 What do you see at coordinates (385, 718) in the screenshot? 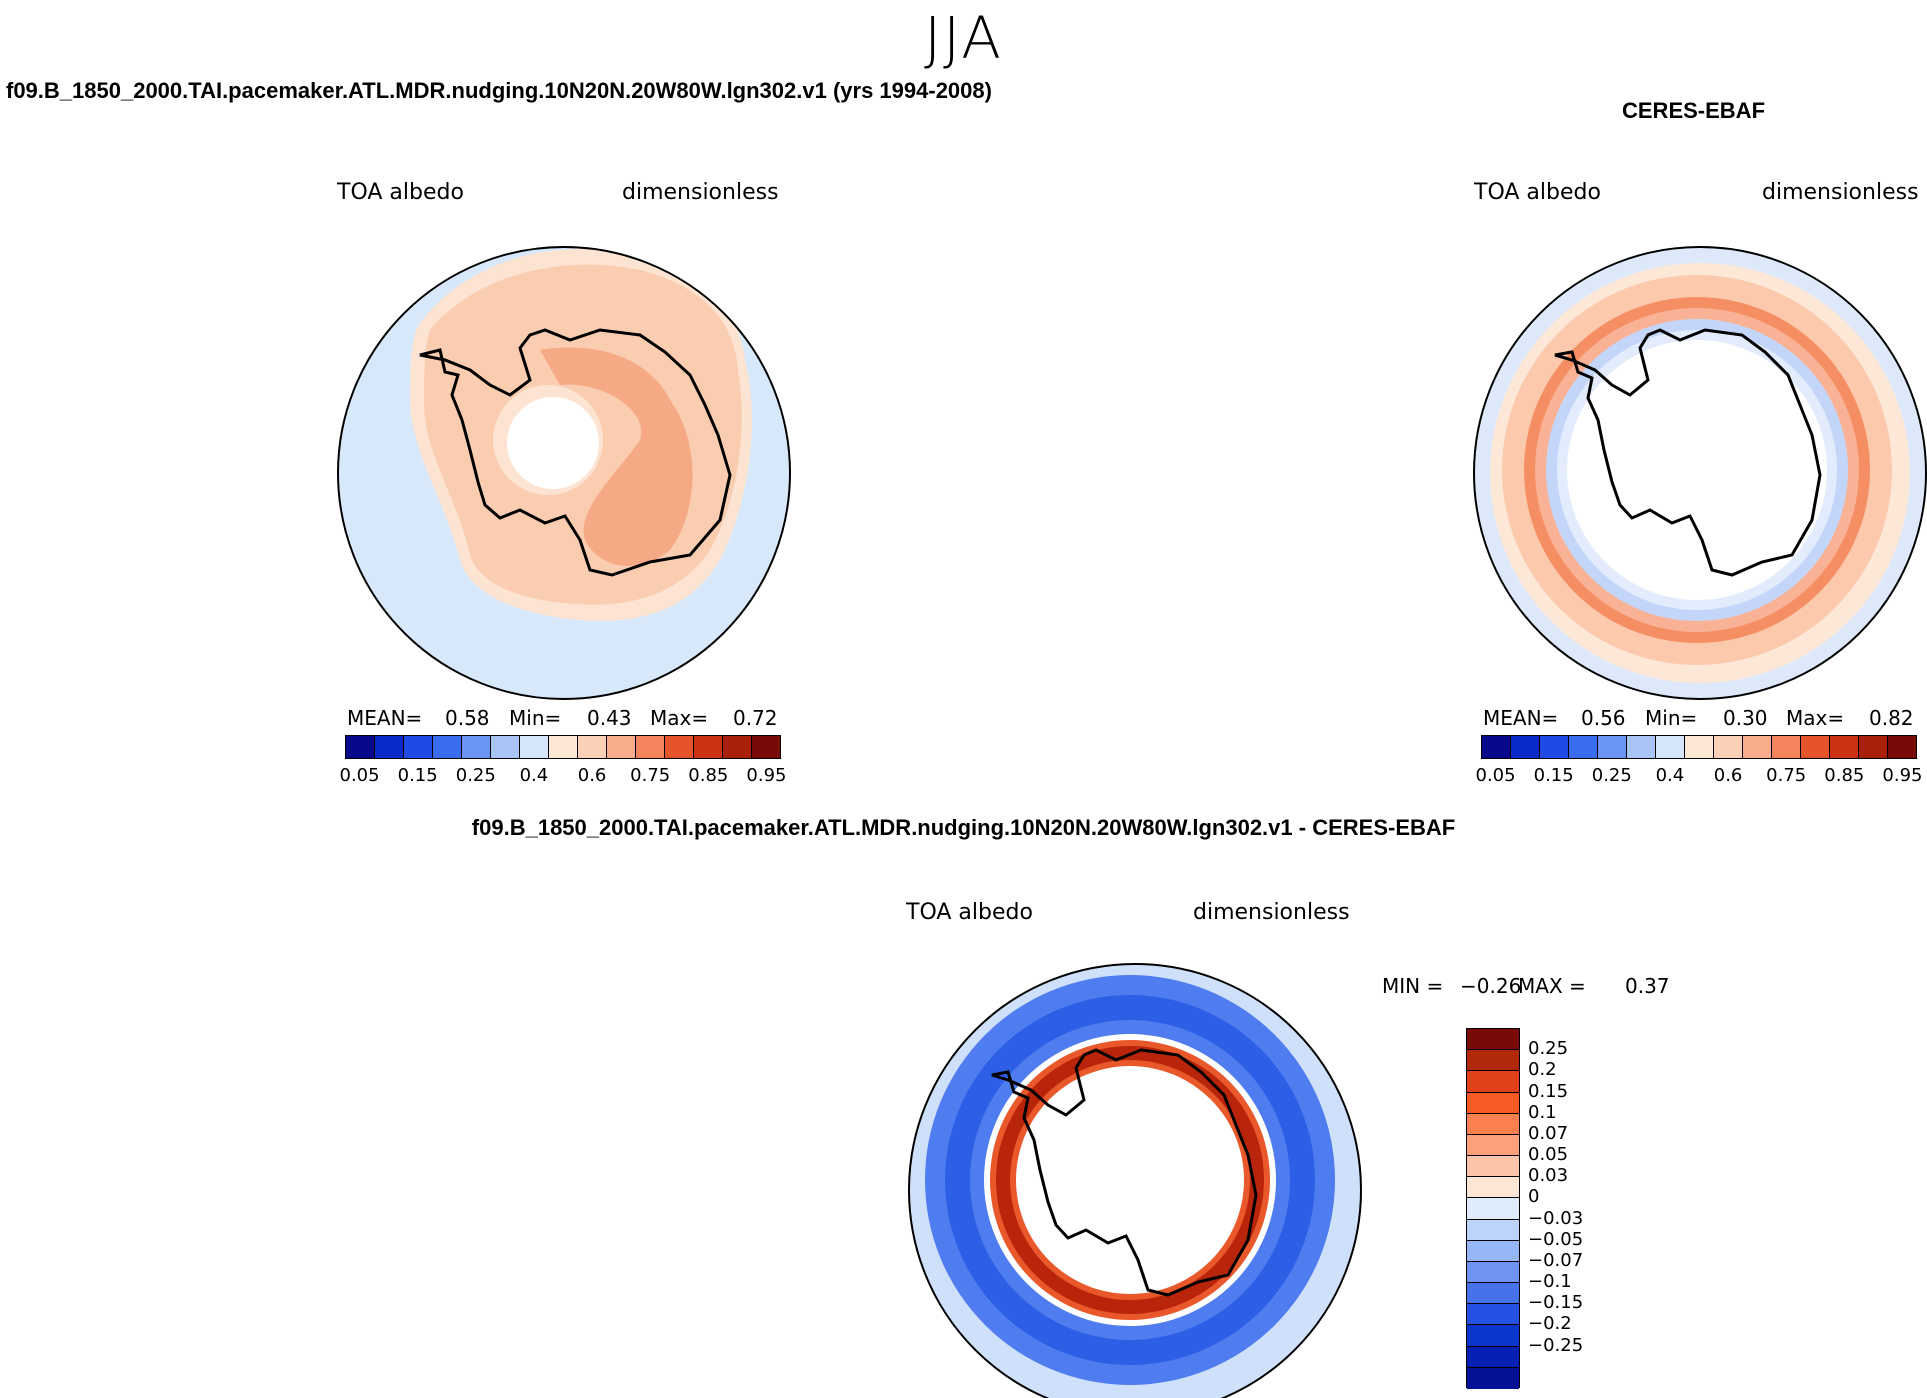
I see `model-mean-label: MEAN=` at bounding box center [385, 718].